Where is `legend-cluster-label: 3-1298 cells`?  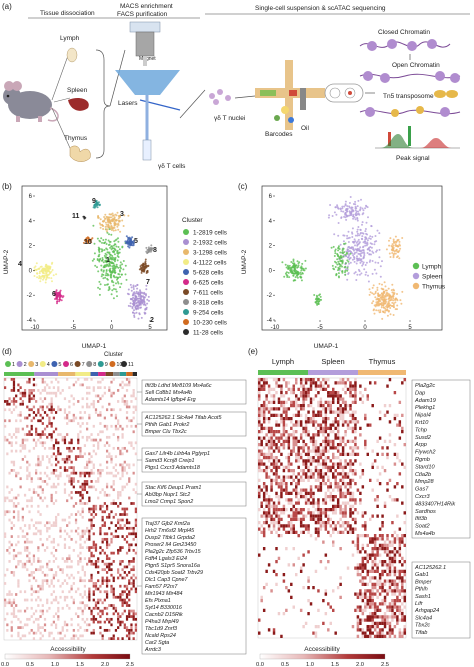
legend-cluster-label: 3-1298 cells is located at coordinates (210, 253).